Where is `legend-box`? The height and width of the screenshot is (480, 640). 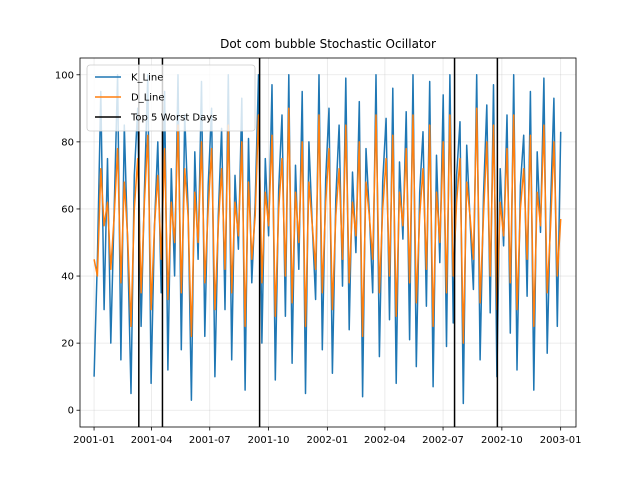
legend-box is located at coordinates (171, 98).